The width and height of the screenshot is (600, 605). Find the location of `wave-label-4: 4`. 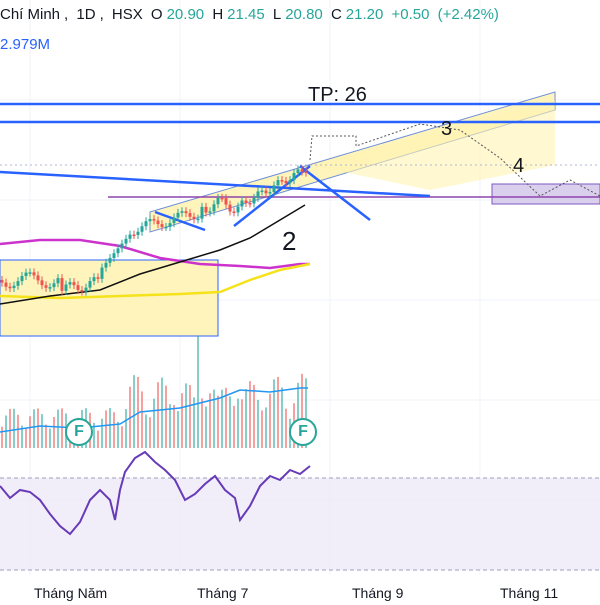

wave-label-4: 4 is located at coordinates (519, 166).